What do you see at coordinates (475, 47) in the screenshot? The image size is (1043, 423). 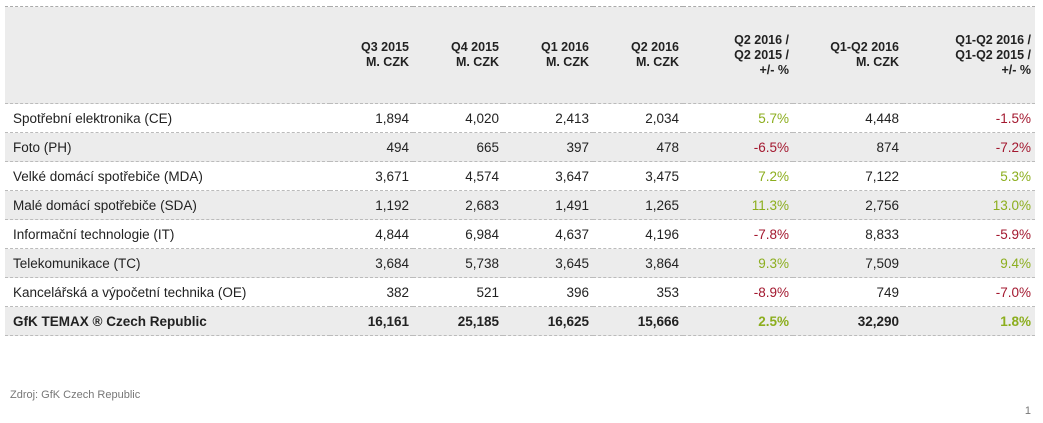 I see `header-line: Q4 2015` at bounding box center [475, 47].